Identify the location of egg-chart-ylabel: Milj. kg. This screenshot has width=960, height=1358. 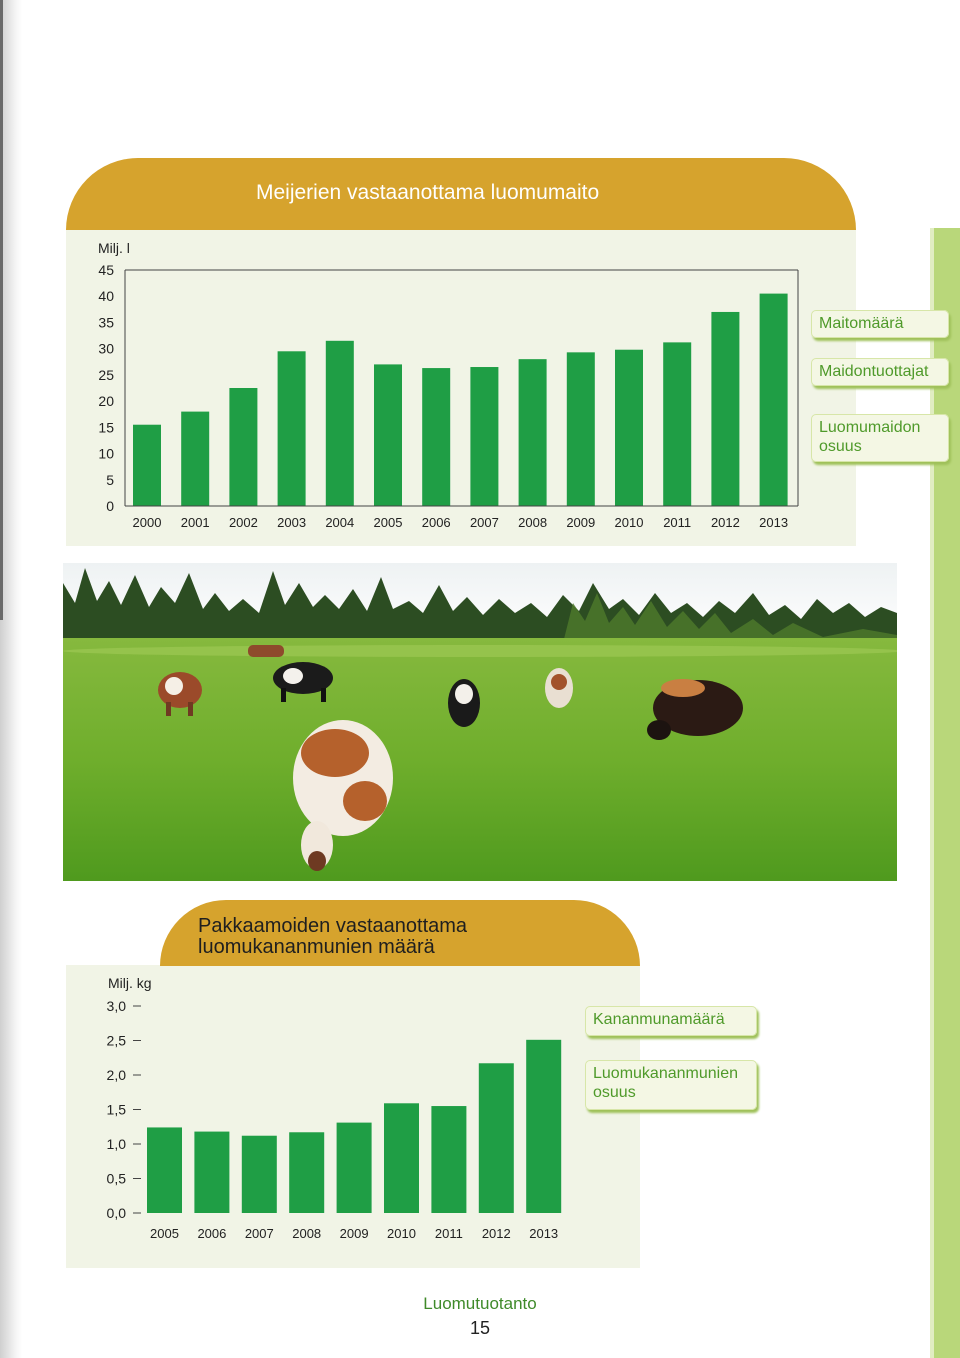
(130, 983).